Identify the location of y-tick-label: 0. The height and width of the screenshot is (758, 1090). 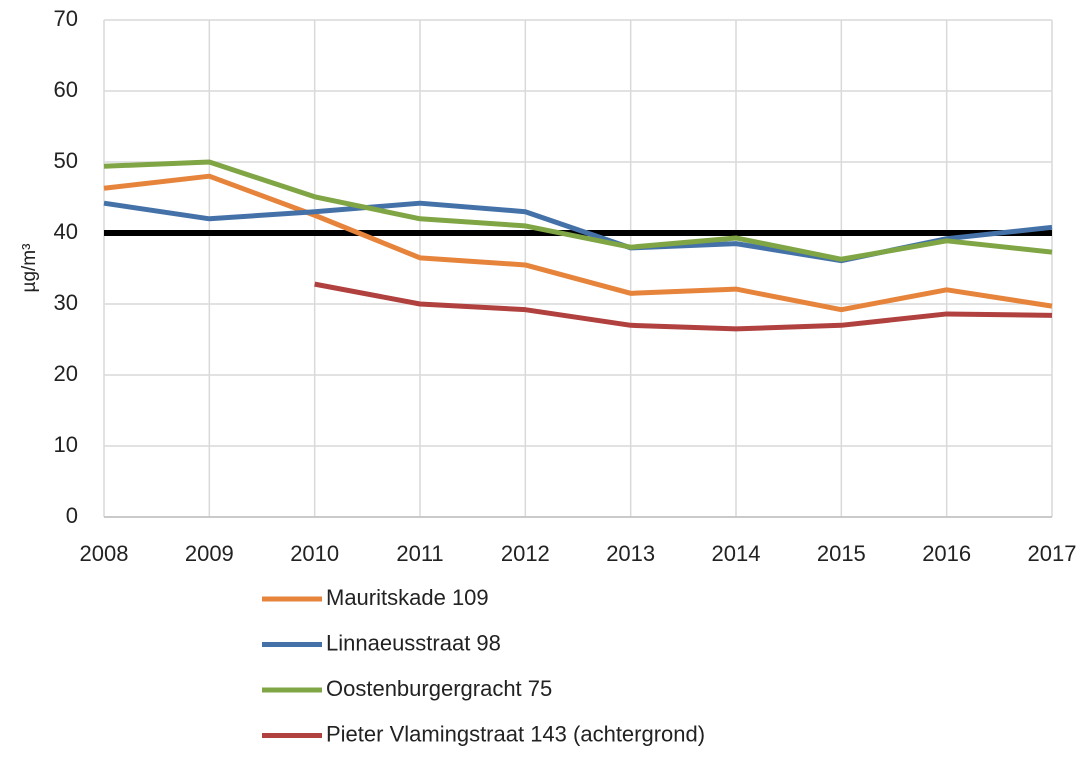
(72, 515).